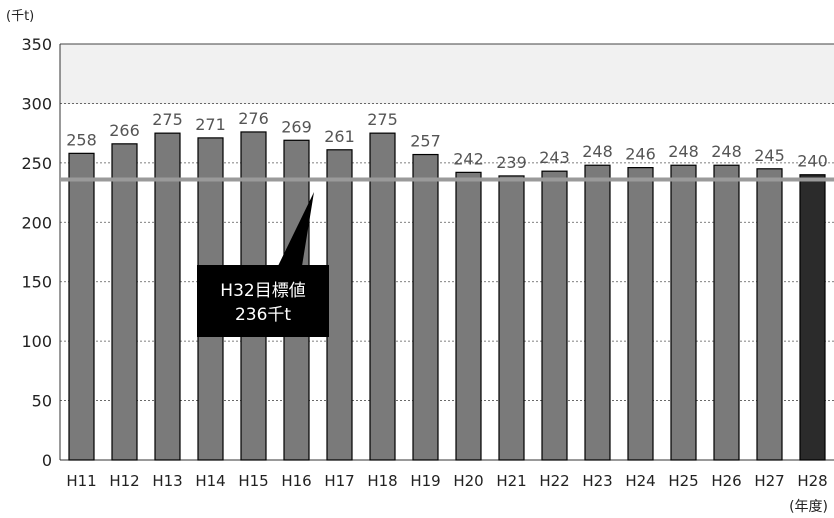  I want to click on data-label-H23: 248, so click(597, 151).